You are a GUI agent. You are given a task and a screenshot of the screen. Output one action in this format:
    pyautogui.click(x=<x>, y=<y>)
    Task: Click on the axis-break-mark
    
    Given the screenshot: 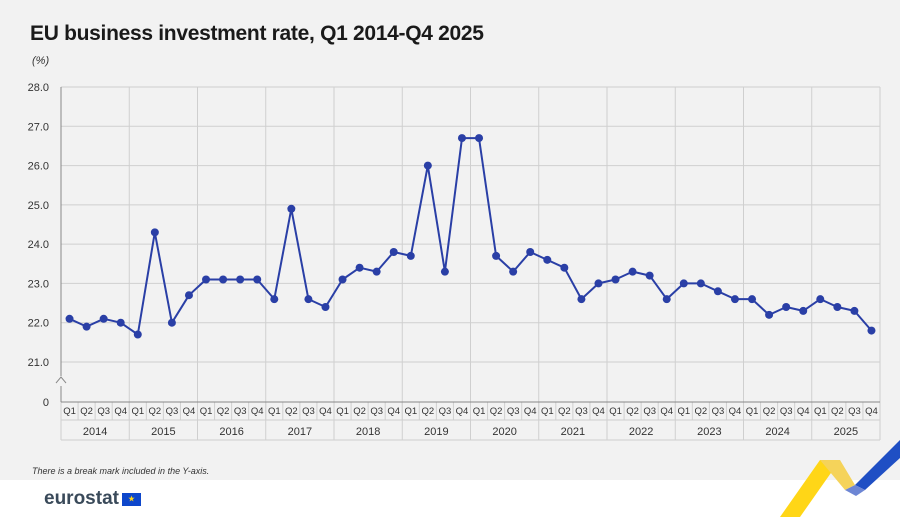 What is the action you would take?
    pyautogui.click(x=61, y=380)
    